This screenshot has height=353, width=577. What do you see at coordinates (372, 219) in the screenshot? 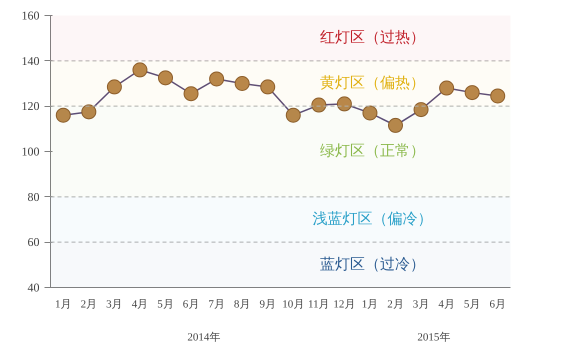
I see `band-label: 浅蓝灯区（偏冷）` at bounding box center [372, 219].